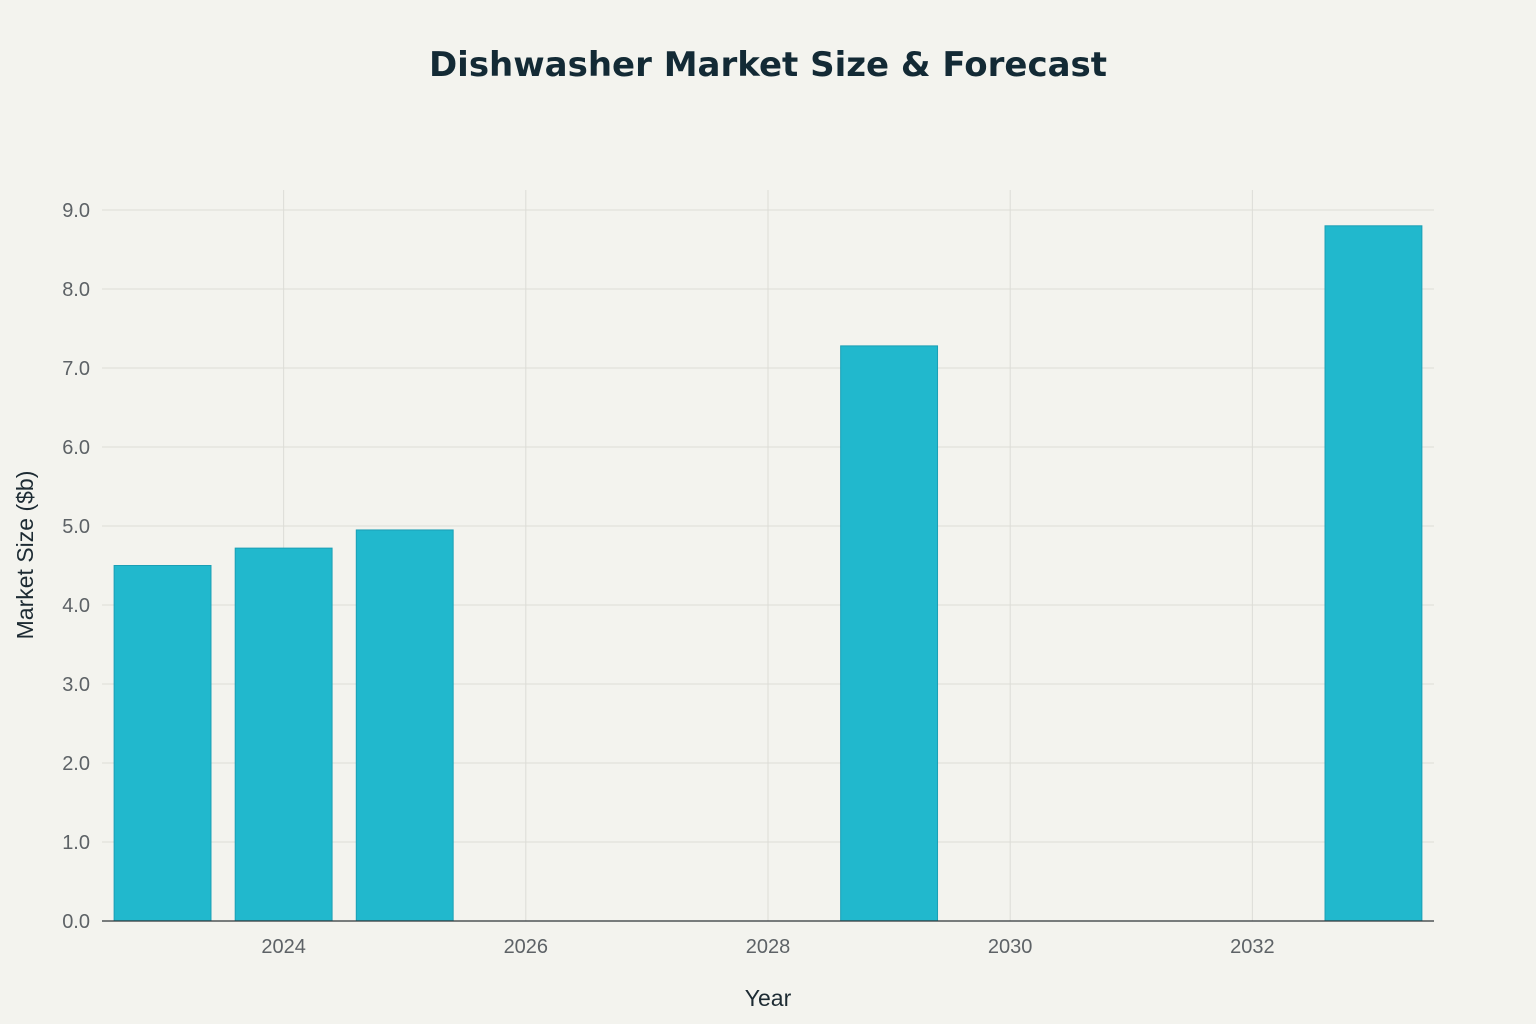 The image size is (1536, 1024). Describe the element at coordinates (162, 743) in the screenshot. I see `bar-2023` at that location.